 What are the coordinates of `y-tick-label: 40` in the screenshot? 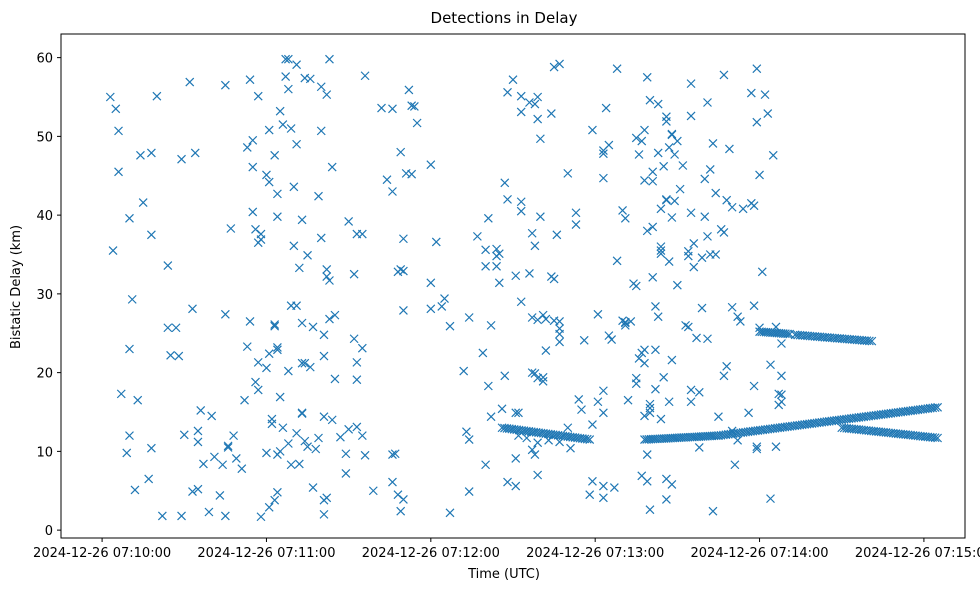 It's located at (44, 216).